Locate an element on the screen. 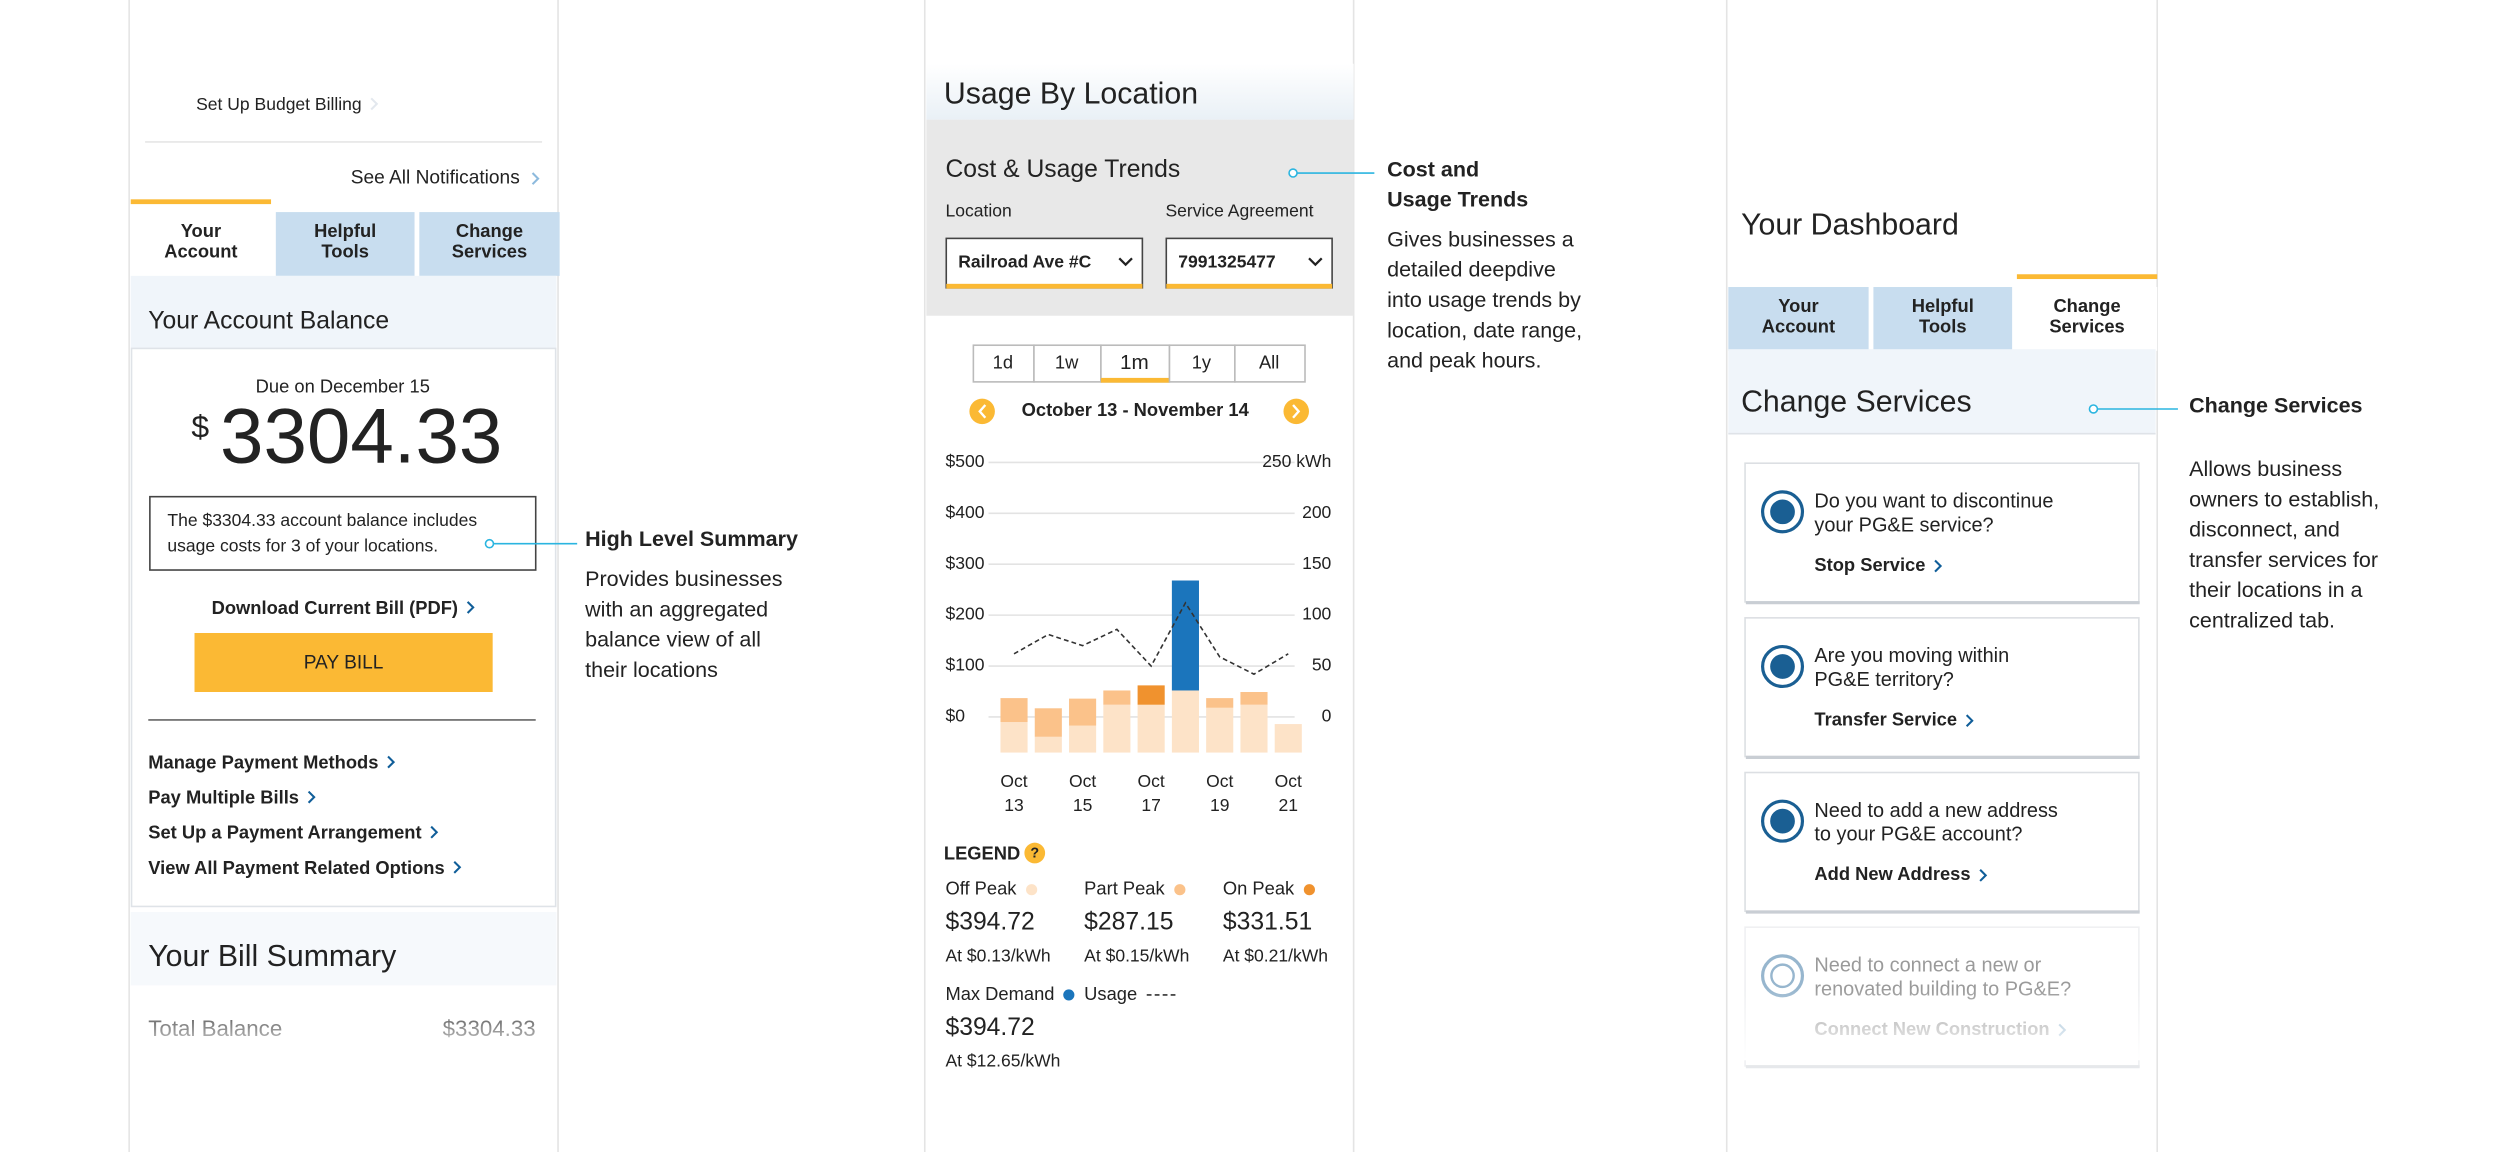 The height and width of the screenshot is (1152, 2500). annotation-body: and peak hours. is located at coordinates (1464, 361).